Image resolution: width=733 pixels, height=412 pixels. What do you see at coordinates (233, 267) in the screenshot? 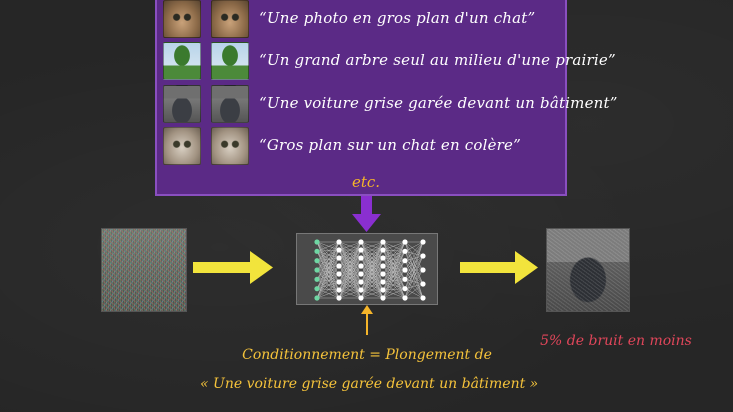
I see `input-to-network-arrow` at bounding box center [233, 267].